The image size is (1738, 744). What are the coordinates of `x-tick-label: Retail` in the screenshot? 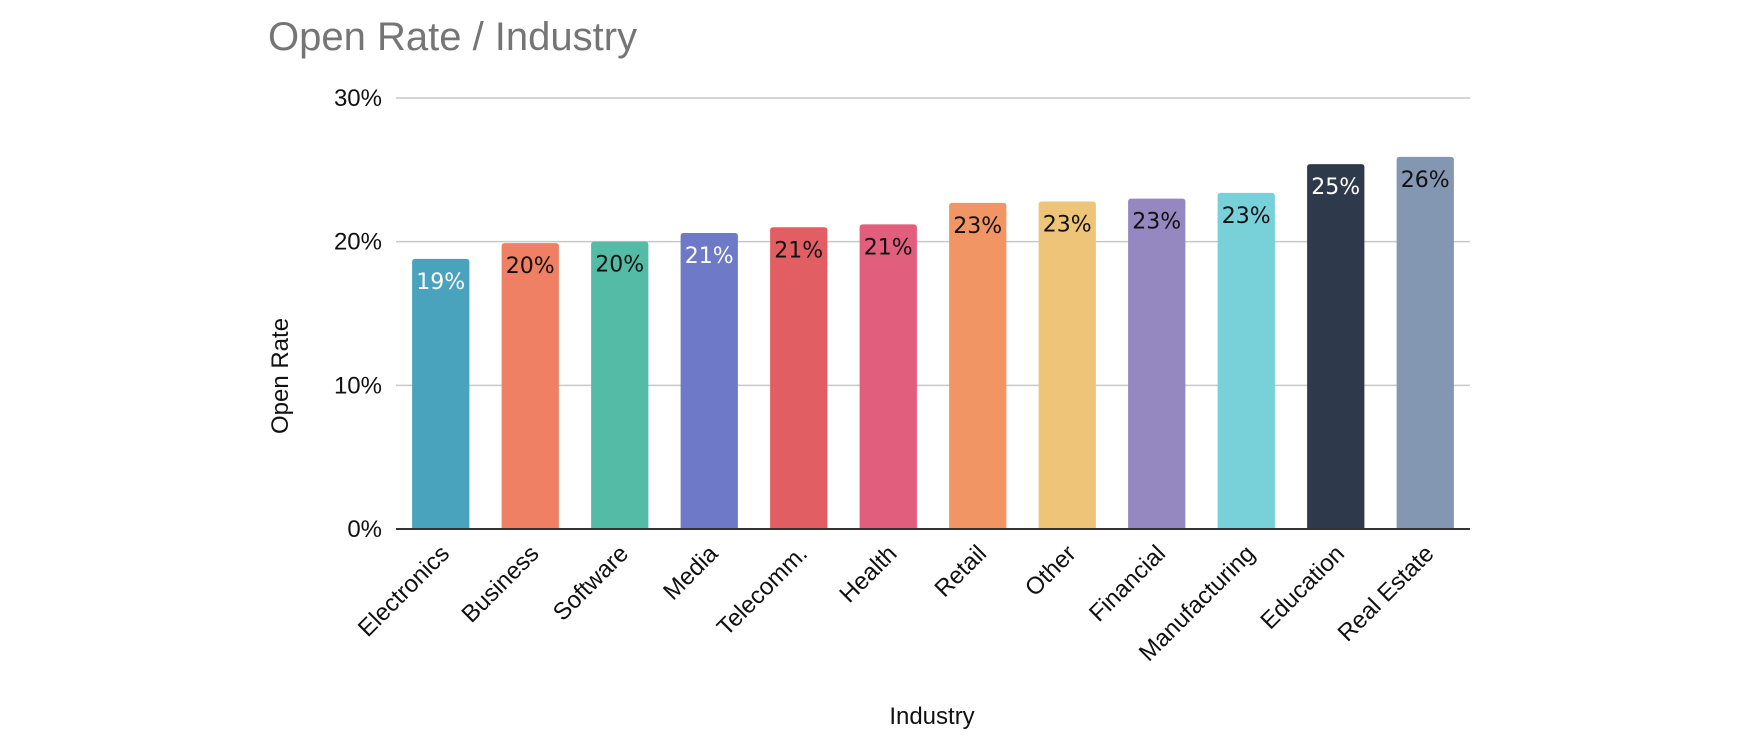 It's located at (961, 571).